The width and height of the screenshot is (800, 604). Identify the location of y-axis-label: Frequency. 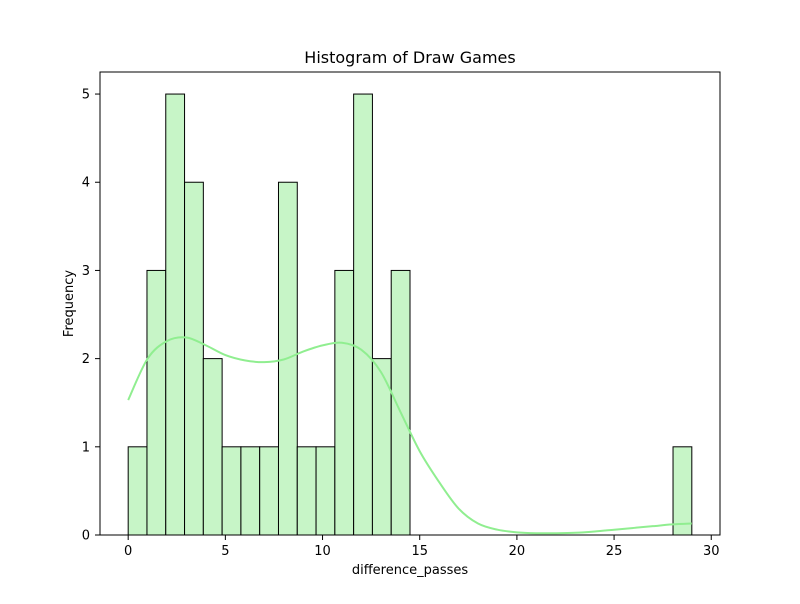
(69, 303).